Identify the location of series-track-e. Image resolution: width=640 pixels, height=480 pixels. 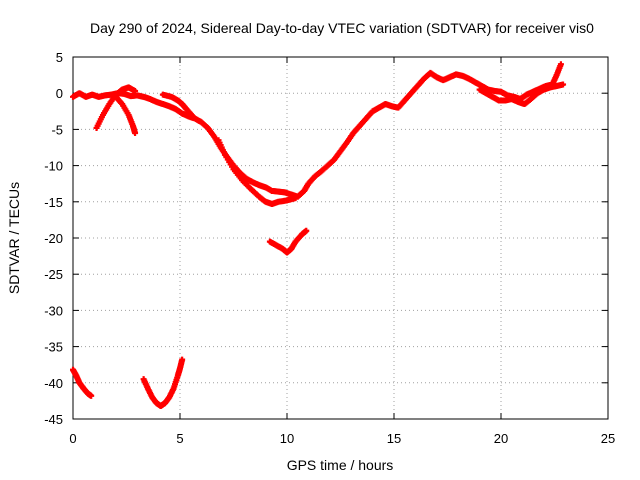
(257, 172).